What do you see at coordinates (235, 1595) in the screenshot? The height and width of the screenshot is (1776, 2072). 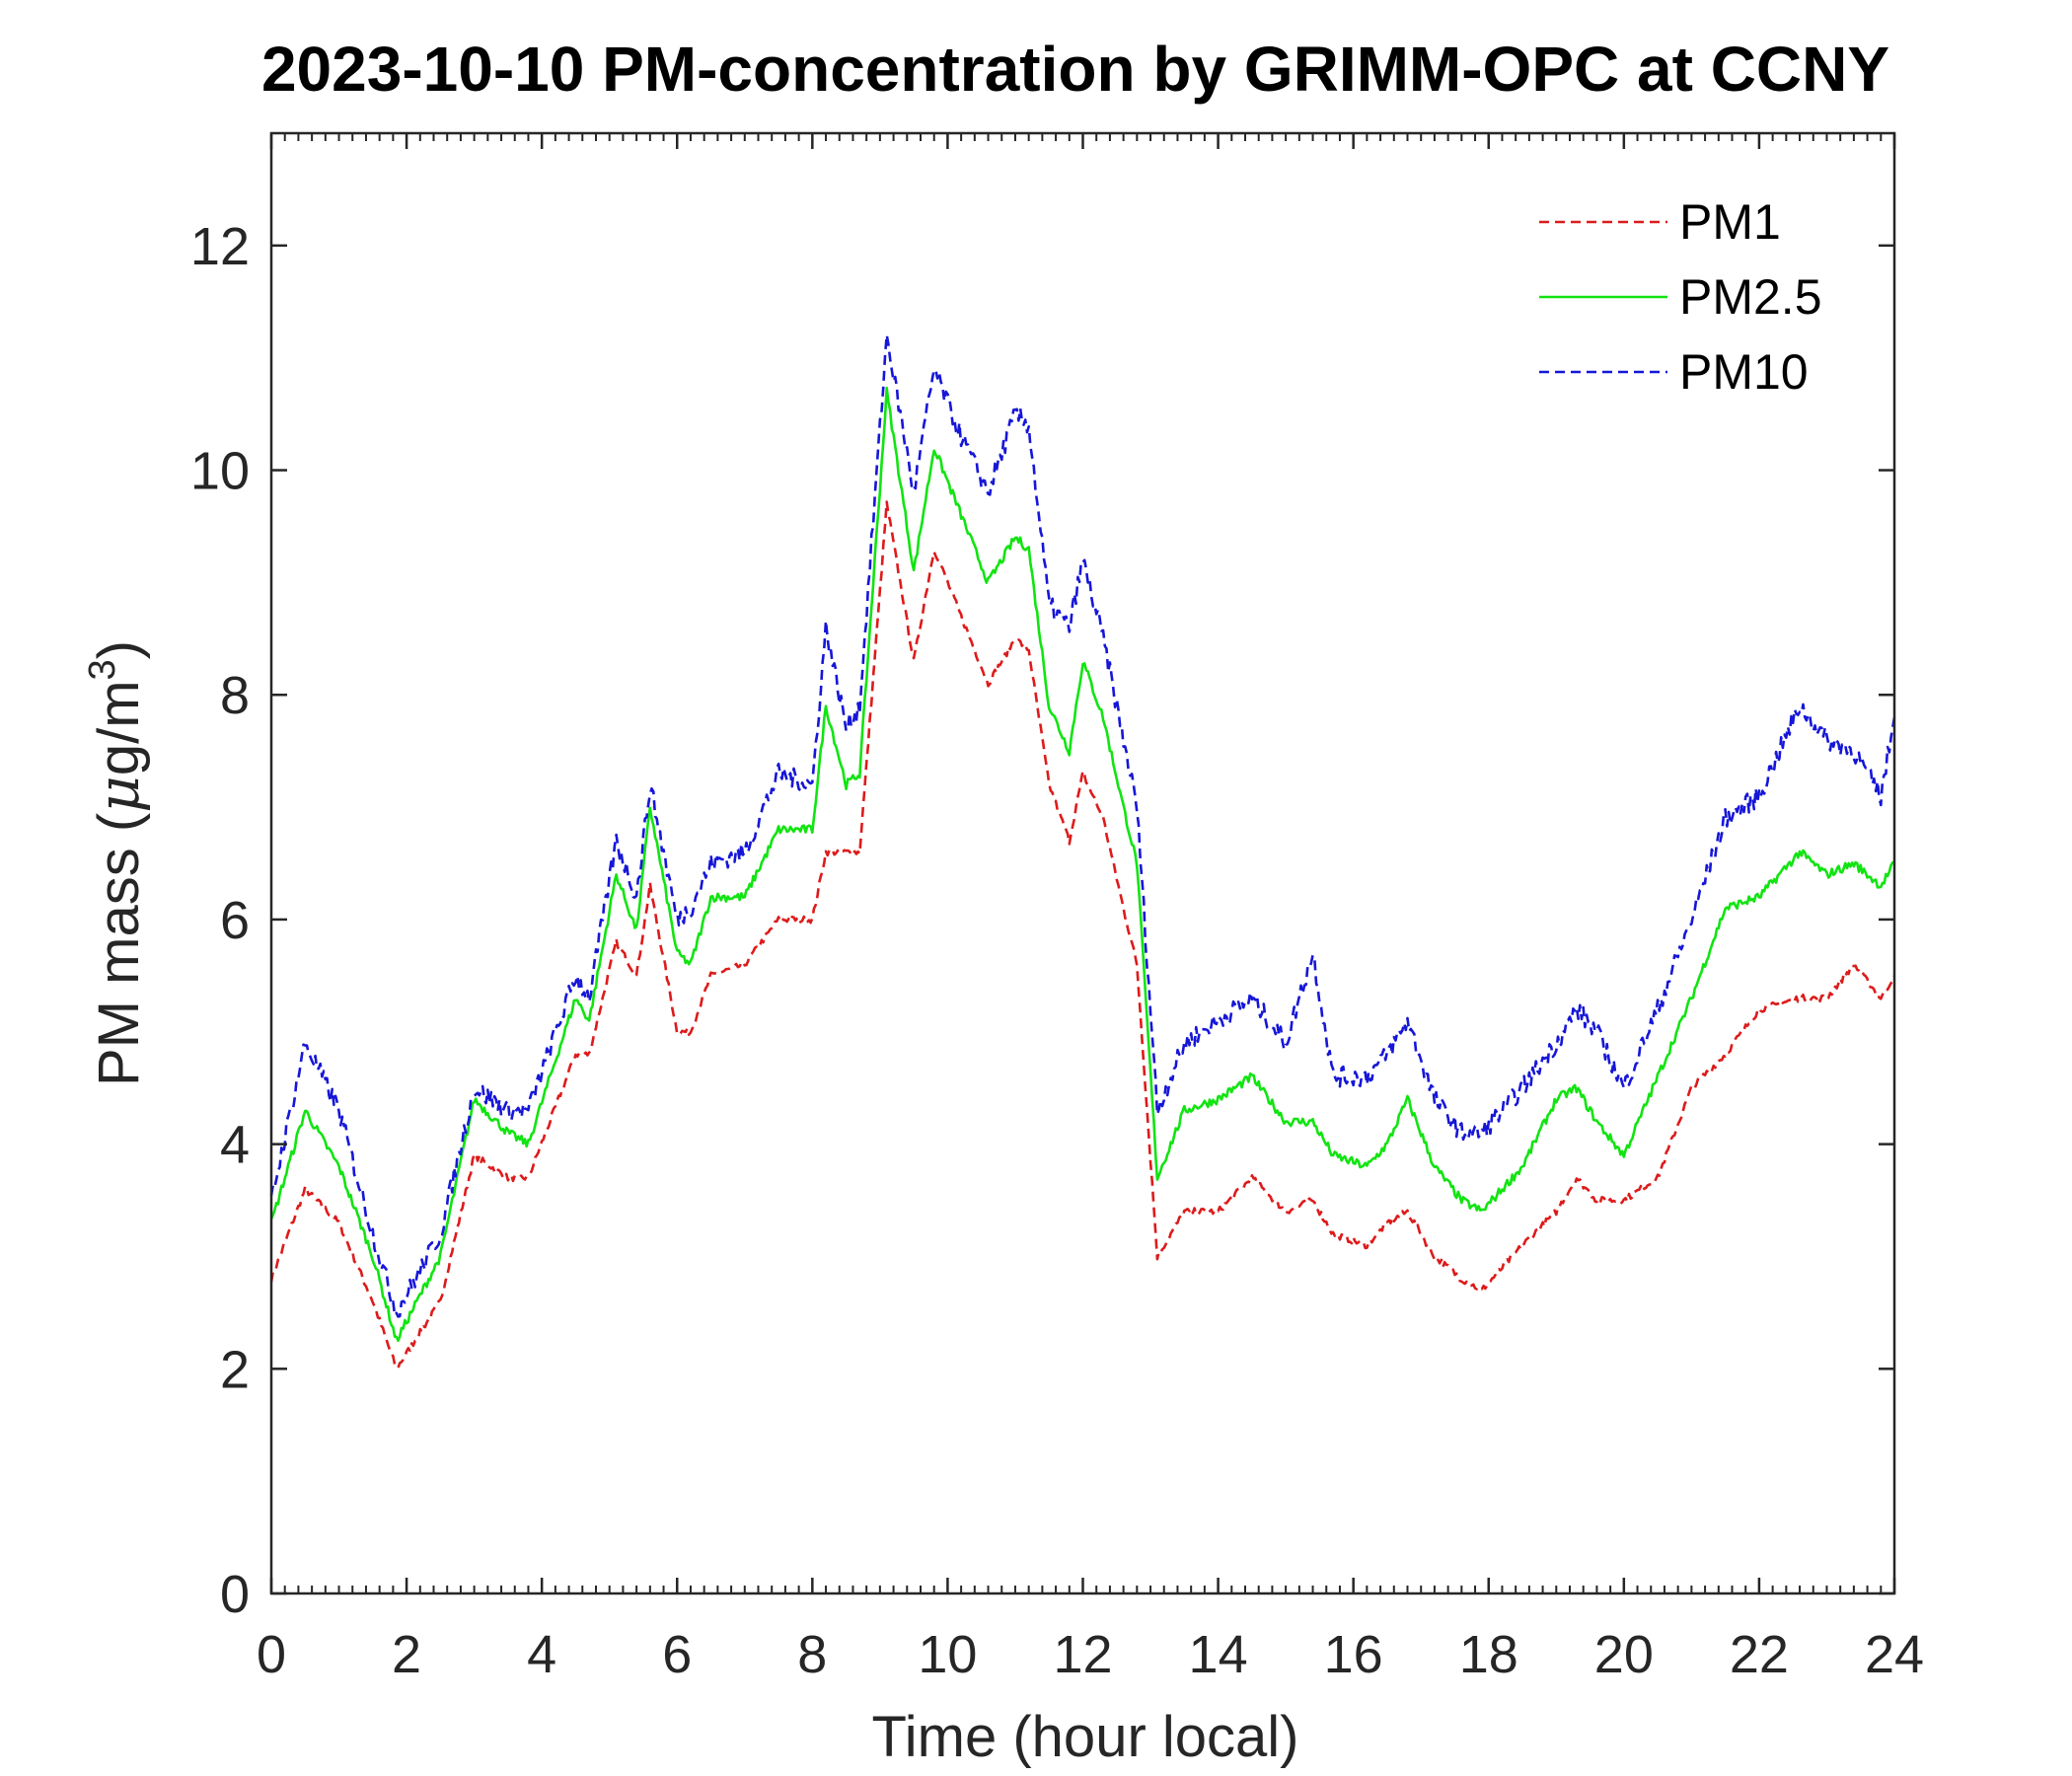 I see `y-tick-label: 0` at bounding box center [235, 1595].